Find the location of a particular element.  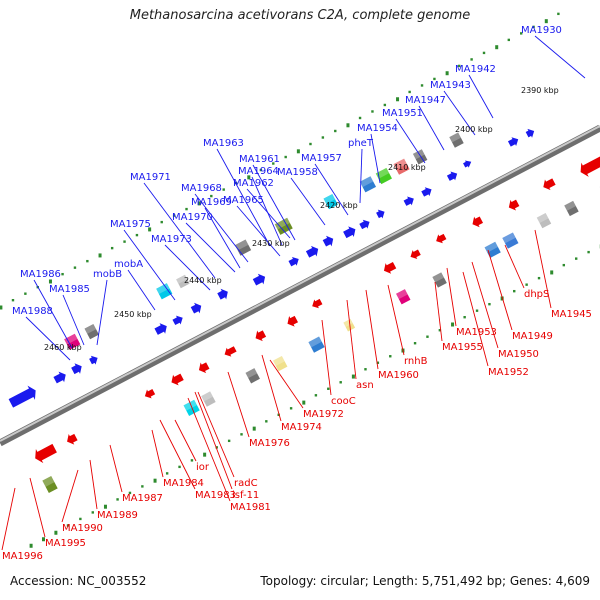

reverse-gene-label: MA1981 is located at coordinates (250, 507).